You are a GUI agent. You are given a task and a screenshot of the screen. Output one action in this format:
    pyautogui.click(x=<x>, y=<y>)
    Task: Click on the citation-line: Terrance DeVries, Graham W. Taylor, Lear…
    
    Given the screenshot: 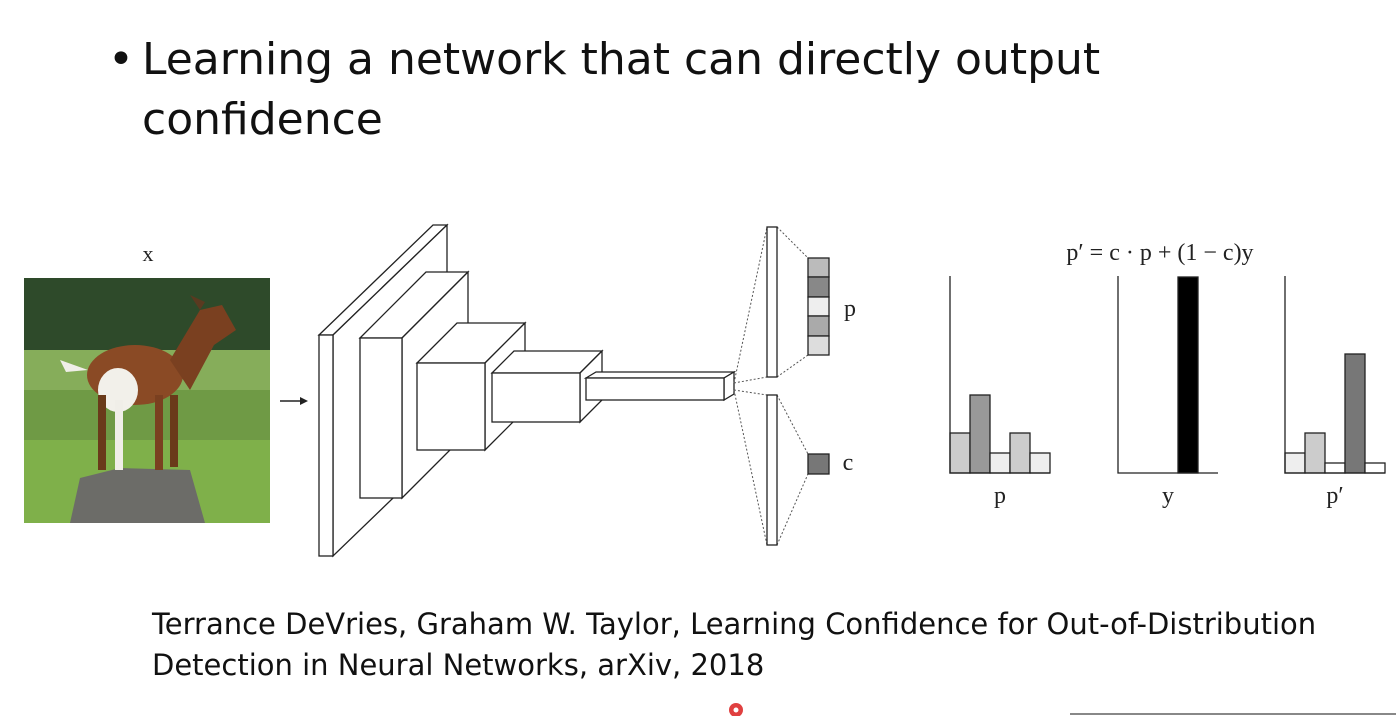 What is the action you would take?
    pyautogui.click(x=734, y=624)
    